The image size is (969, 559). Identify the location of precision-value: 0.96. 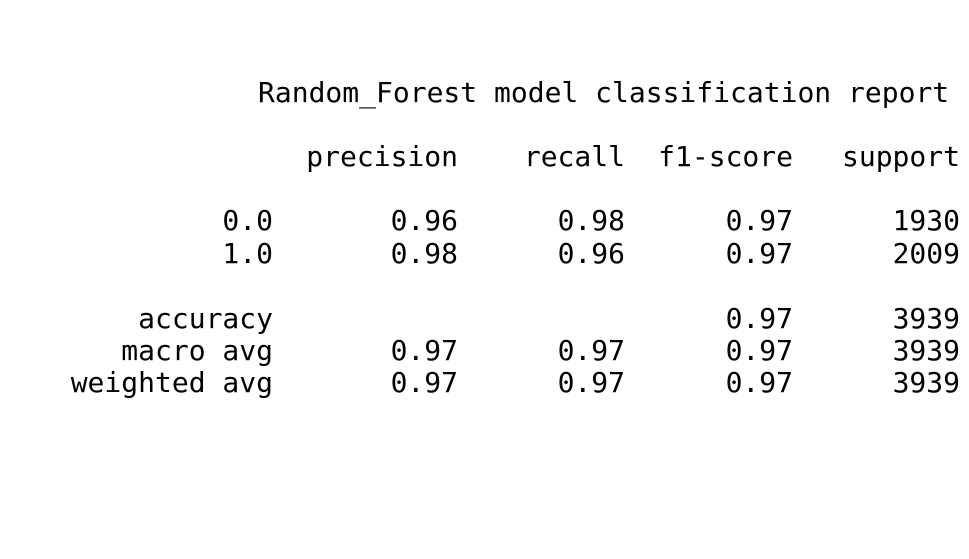
(424, 220).